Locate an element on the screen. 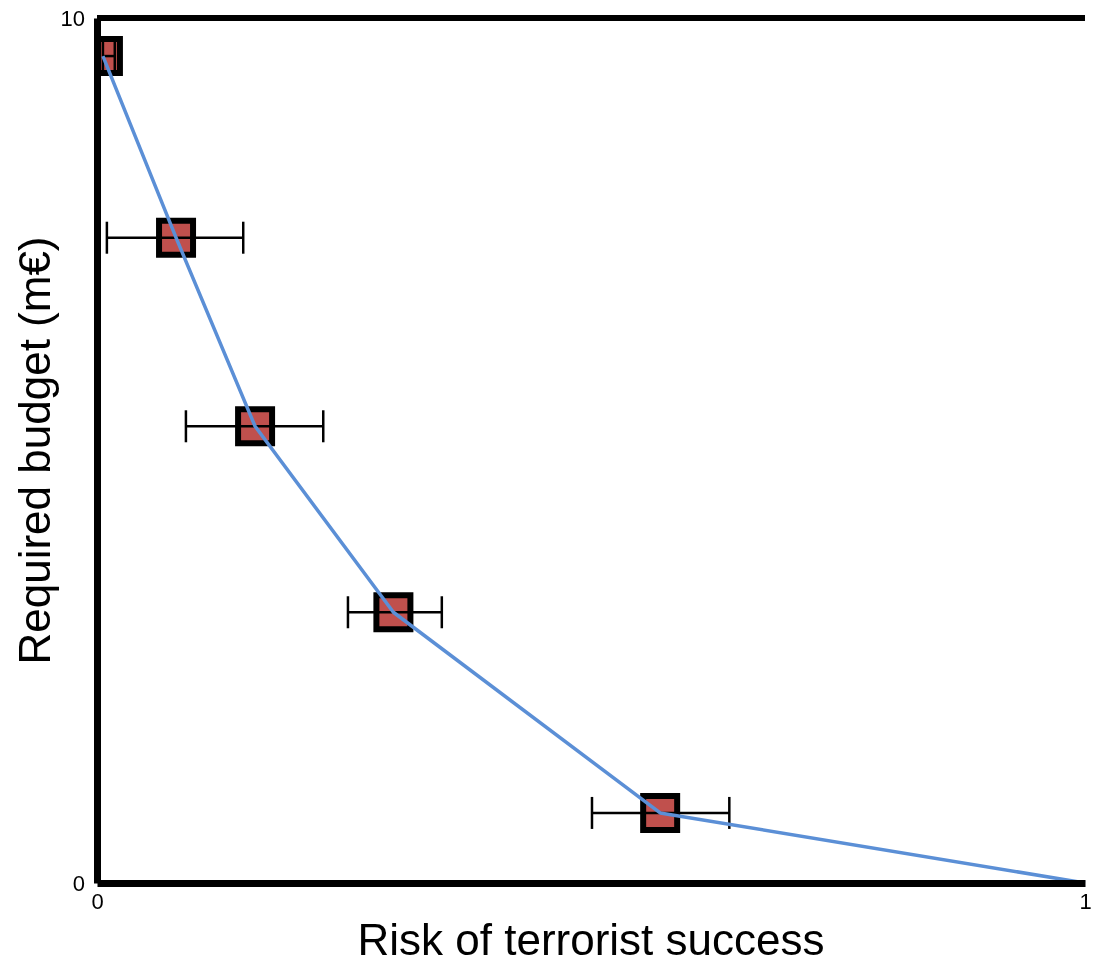 The height and width of the screenshot is (962, 1112). y-axis-title: Required budget (m€) is located at coordinates (34, 450).